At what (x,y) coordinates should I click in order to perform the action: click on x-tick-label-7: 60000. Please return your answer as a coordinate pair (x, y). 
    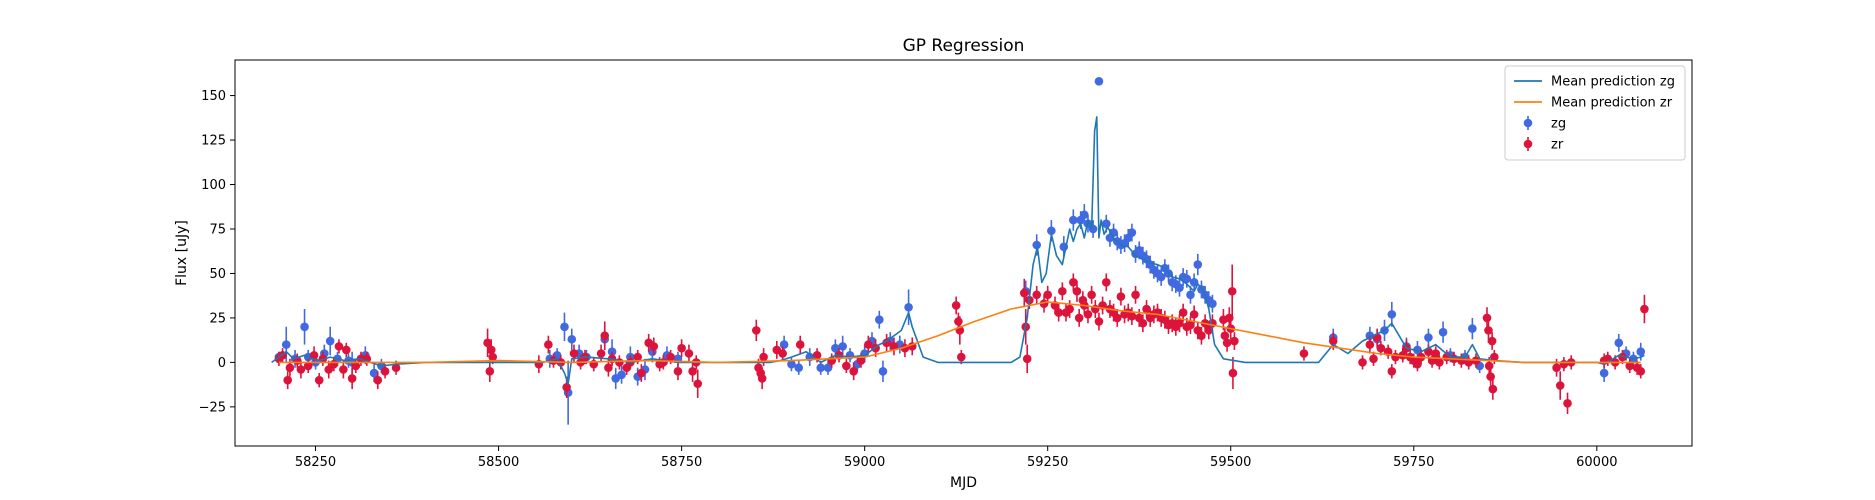
    Looking at the image, I should click on (1596, 462).